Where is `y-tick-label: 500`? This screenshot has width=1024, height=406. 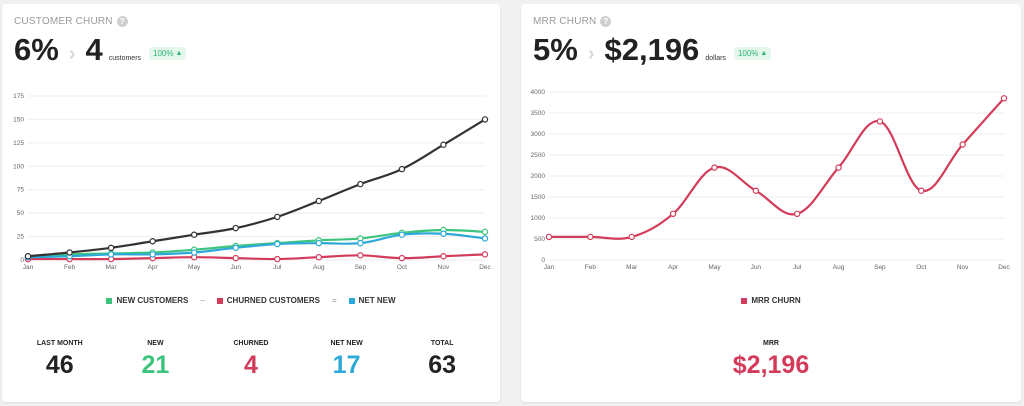
y-tick-label: 500 is located at coordinates (539, 239).